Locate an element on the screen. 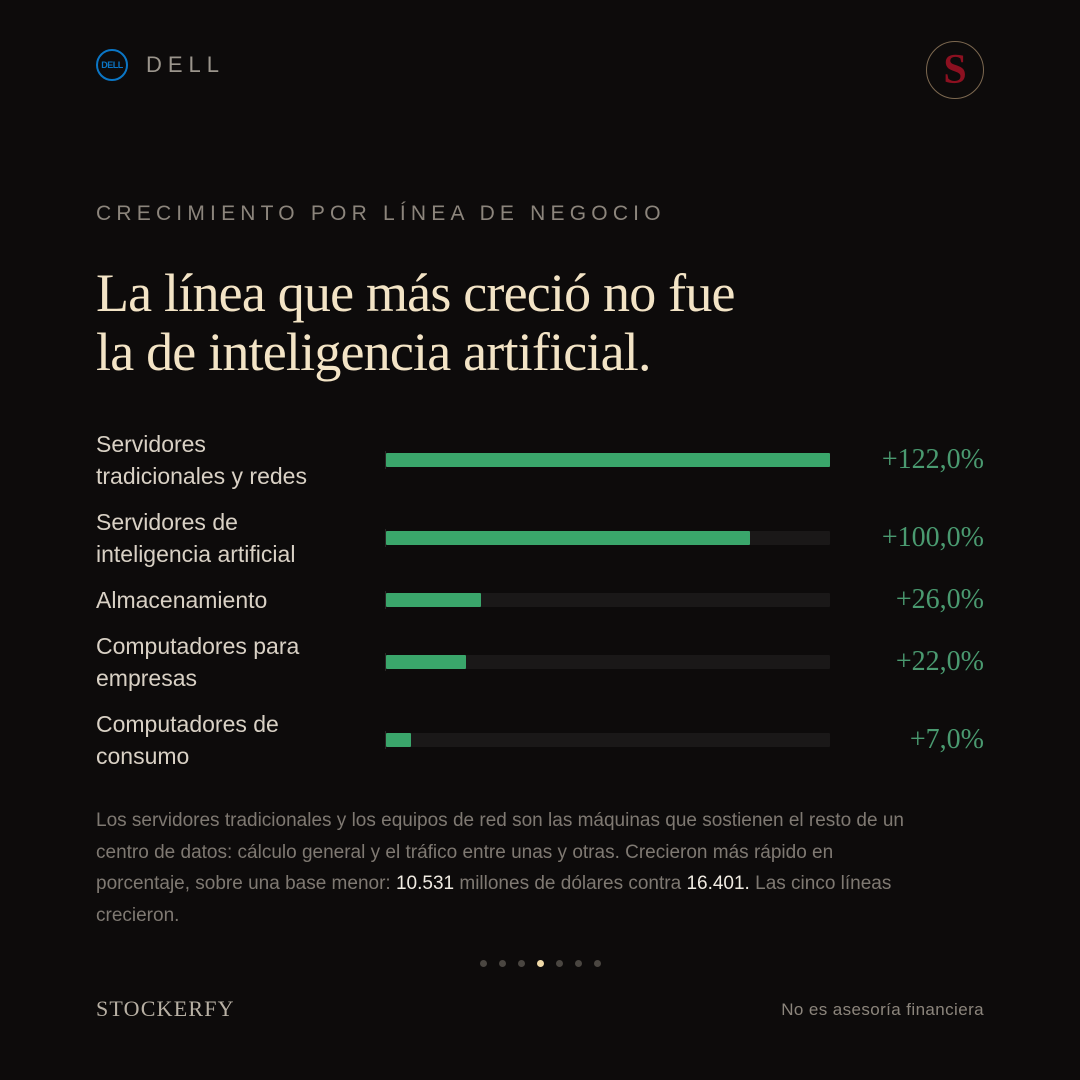  bar-row: Computadores para empresas +22,0% is located at coordinates (540, 662).